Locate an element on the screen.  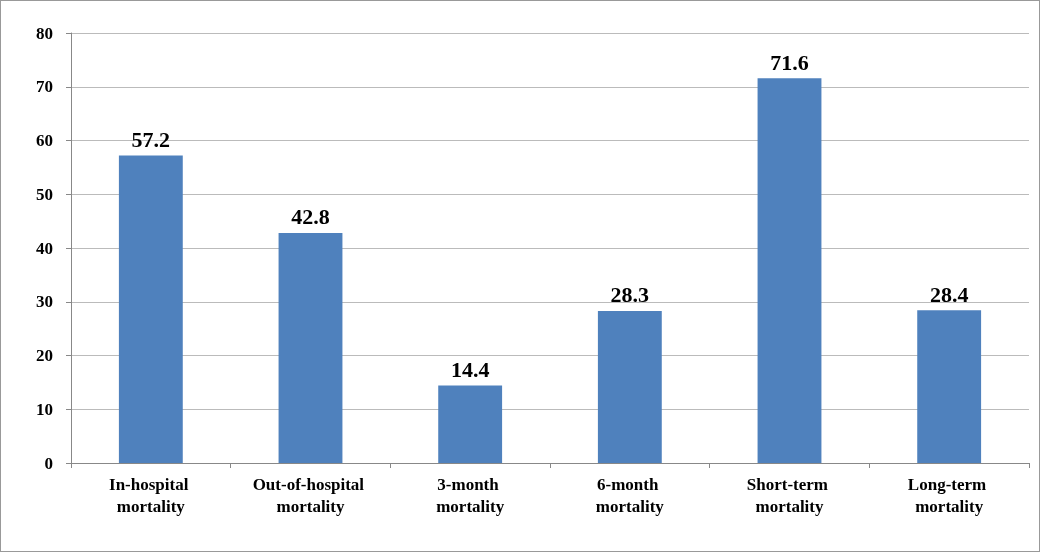
y-tick-label: 30 is located at coordinates (44, 302).